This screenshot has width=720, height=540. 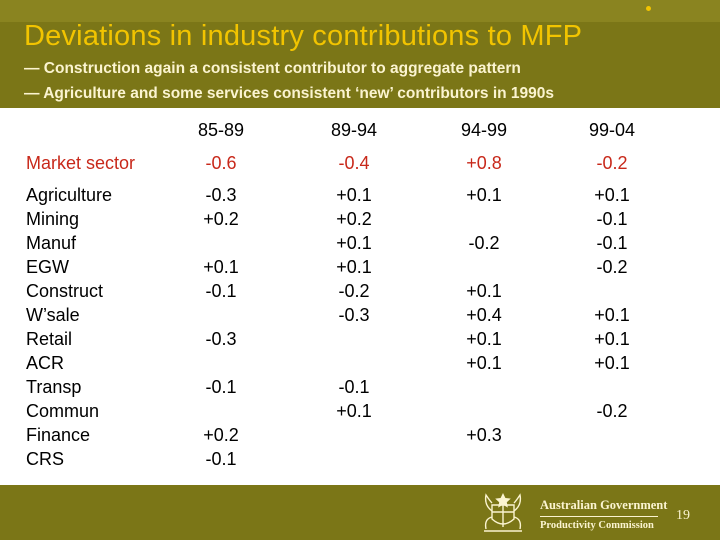 I want to click on row-label: Manuf, so click(x=51, y=243).